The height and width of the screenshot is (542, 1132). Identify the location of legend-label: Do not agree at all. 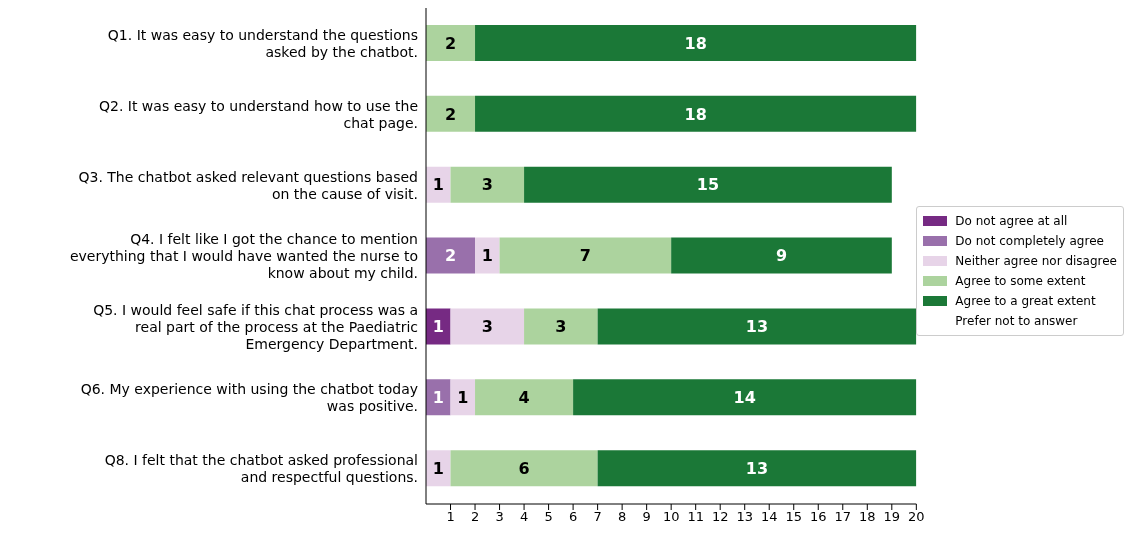
(1011, 221).